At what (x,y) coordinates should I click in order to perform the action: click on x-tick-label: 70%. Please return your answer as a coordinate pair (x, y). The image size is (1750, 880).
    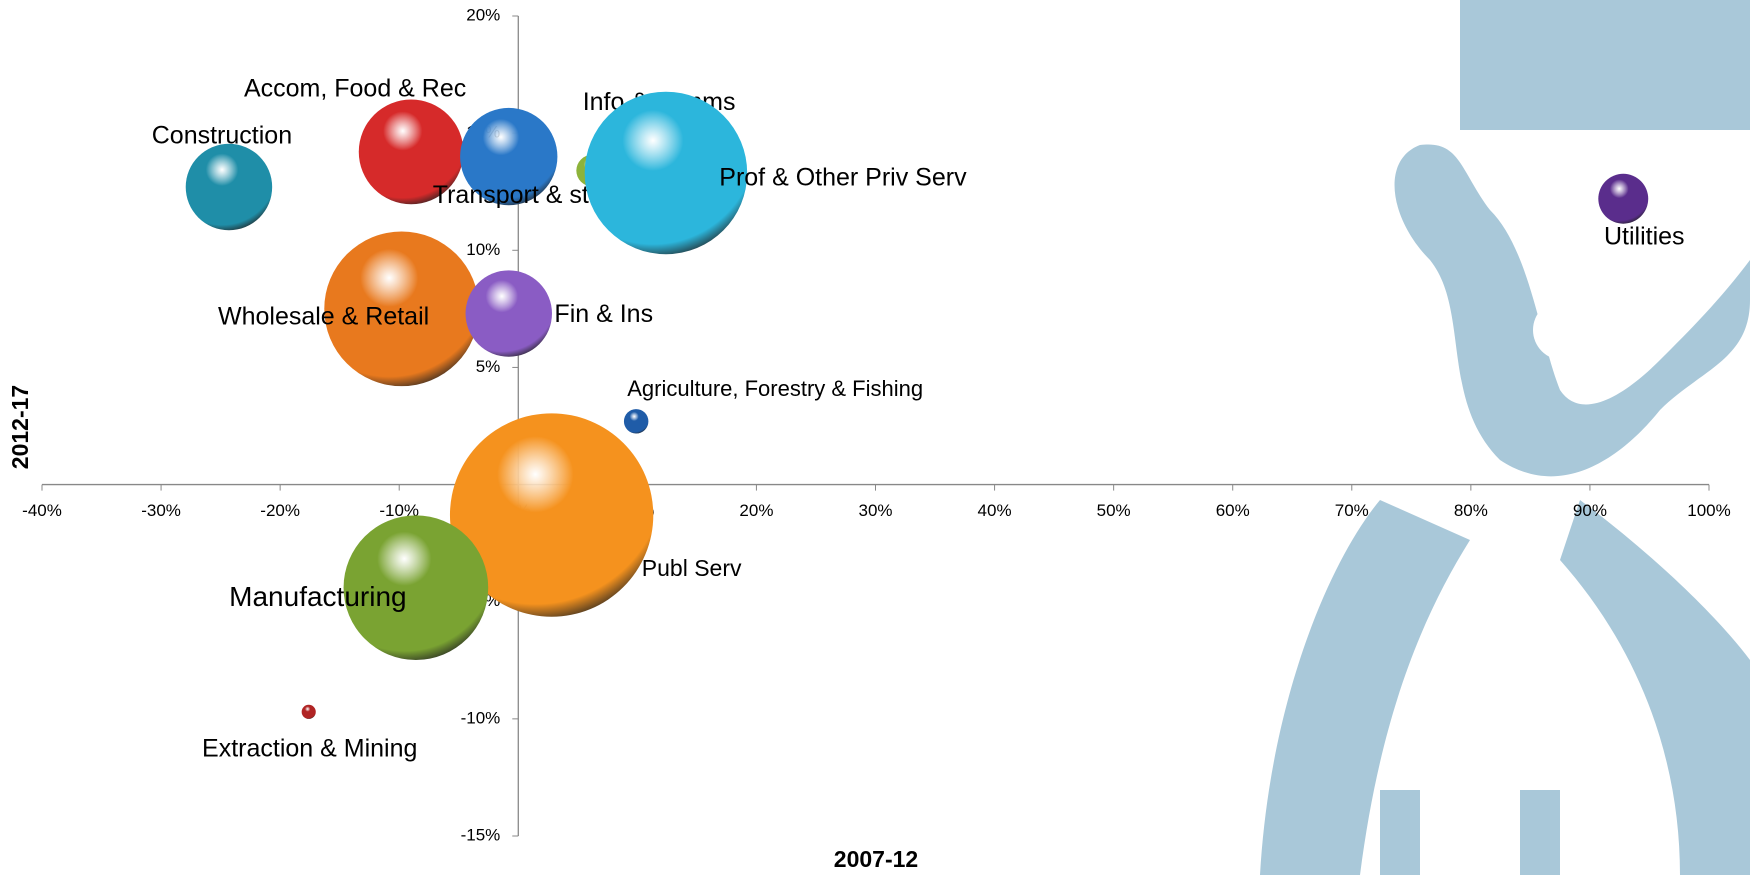
    Looking at the image, I should click on (1352, 510).